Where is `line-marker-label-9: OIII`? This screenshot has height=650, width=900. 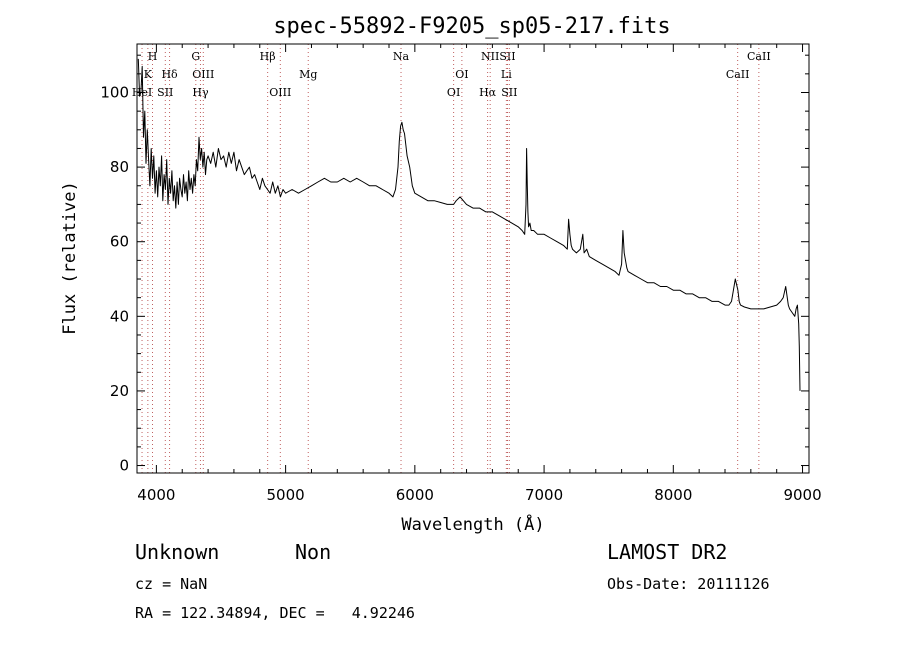
line-marker-label-9: OIII is located at coordinates (280, 92).